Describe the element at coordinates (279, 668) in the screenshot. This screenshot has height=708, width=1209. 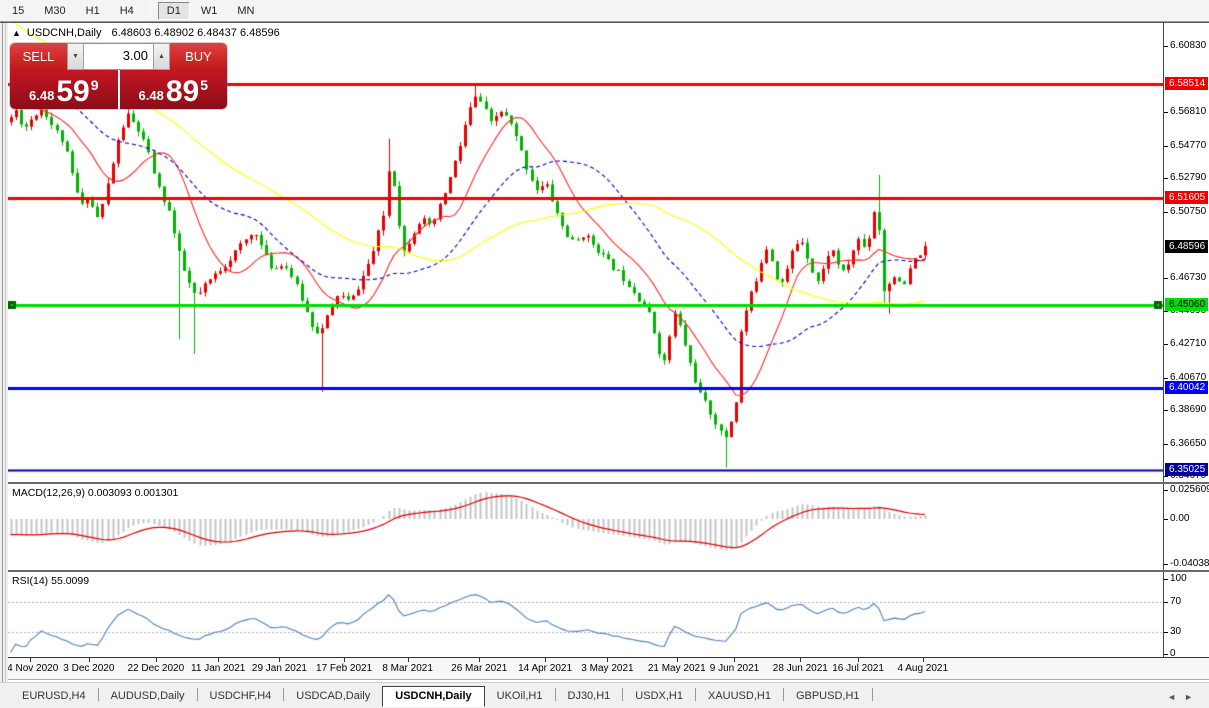
I see `date-tick-label: 29 Jan 2021` at that location.